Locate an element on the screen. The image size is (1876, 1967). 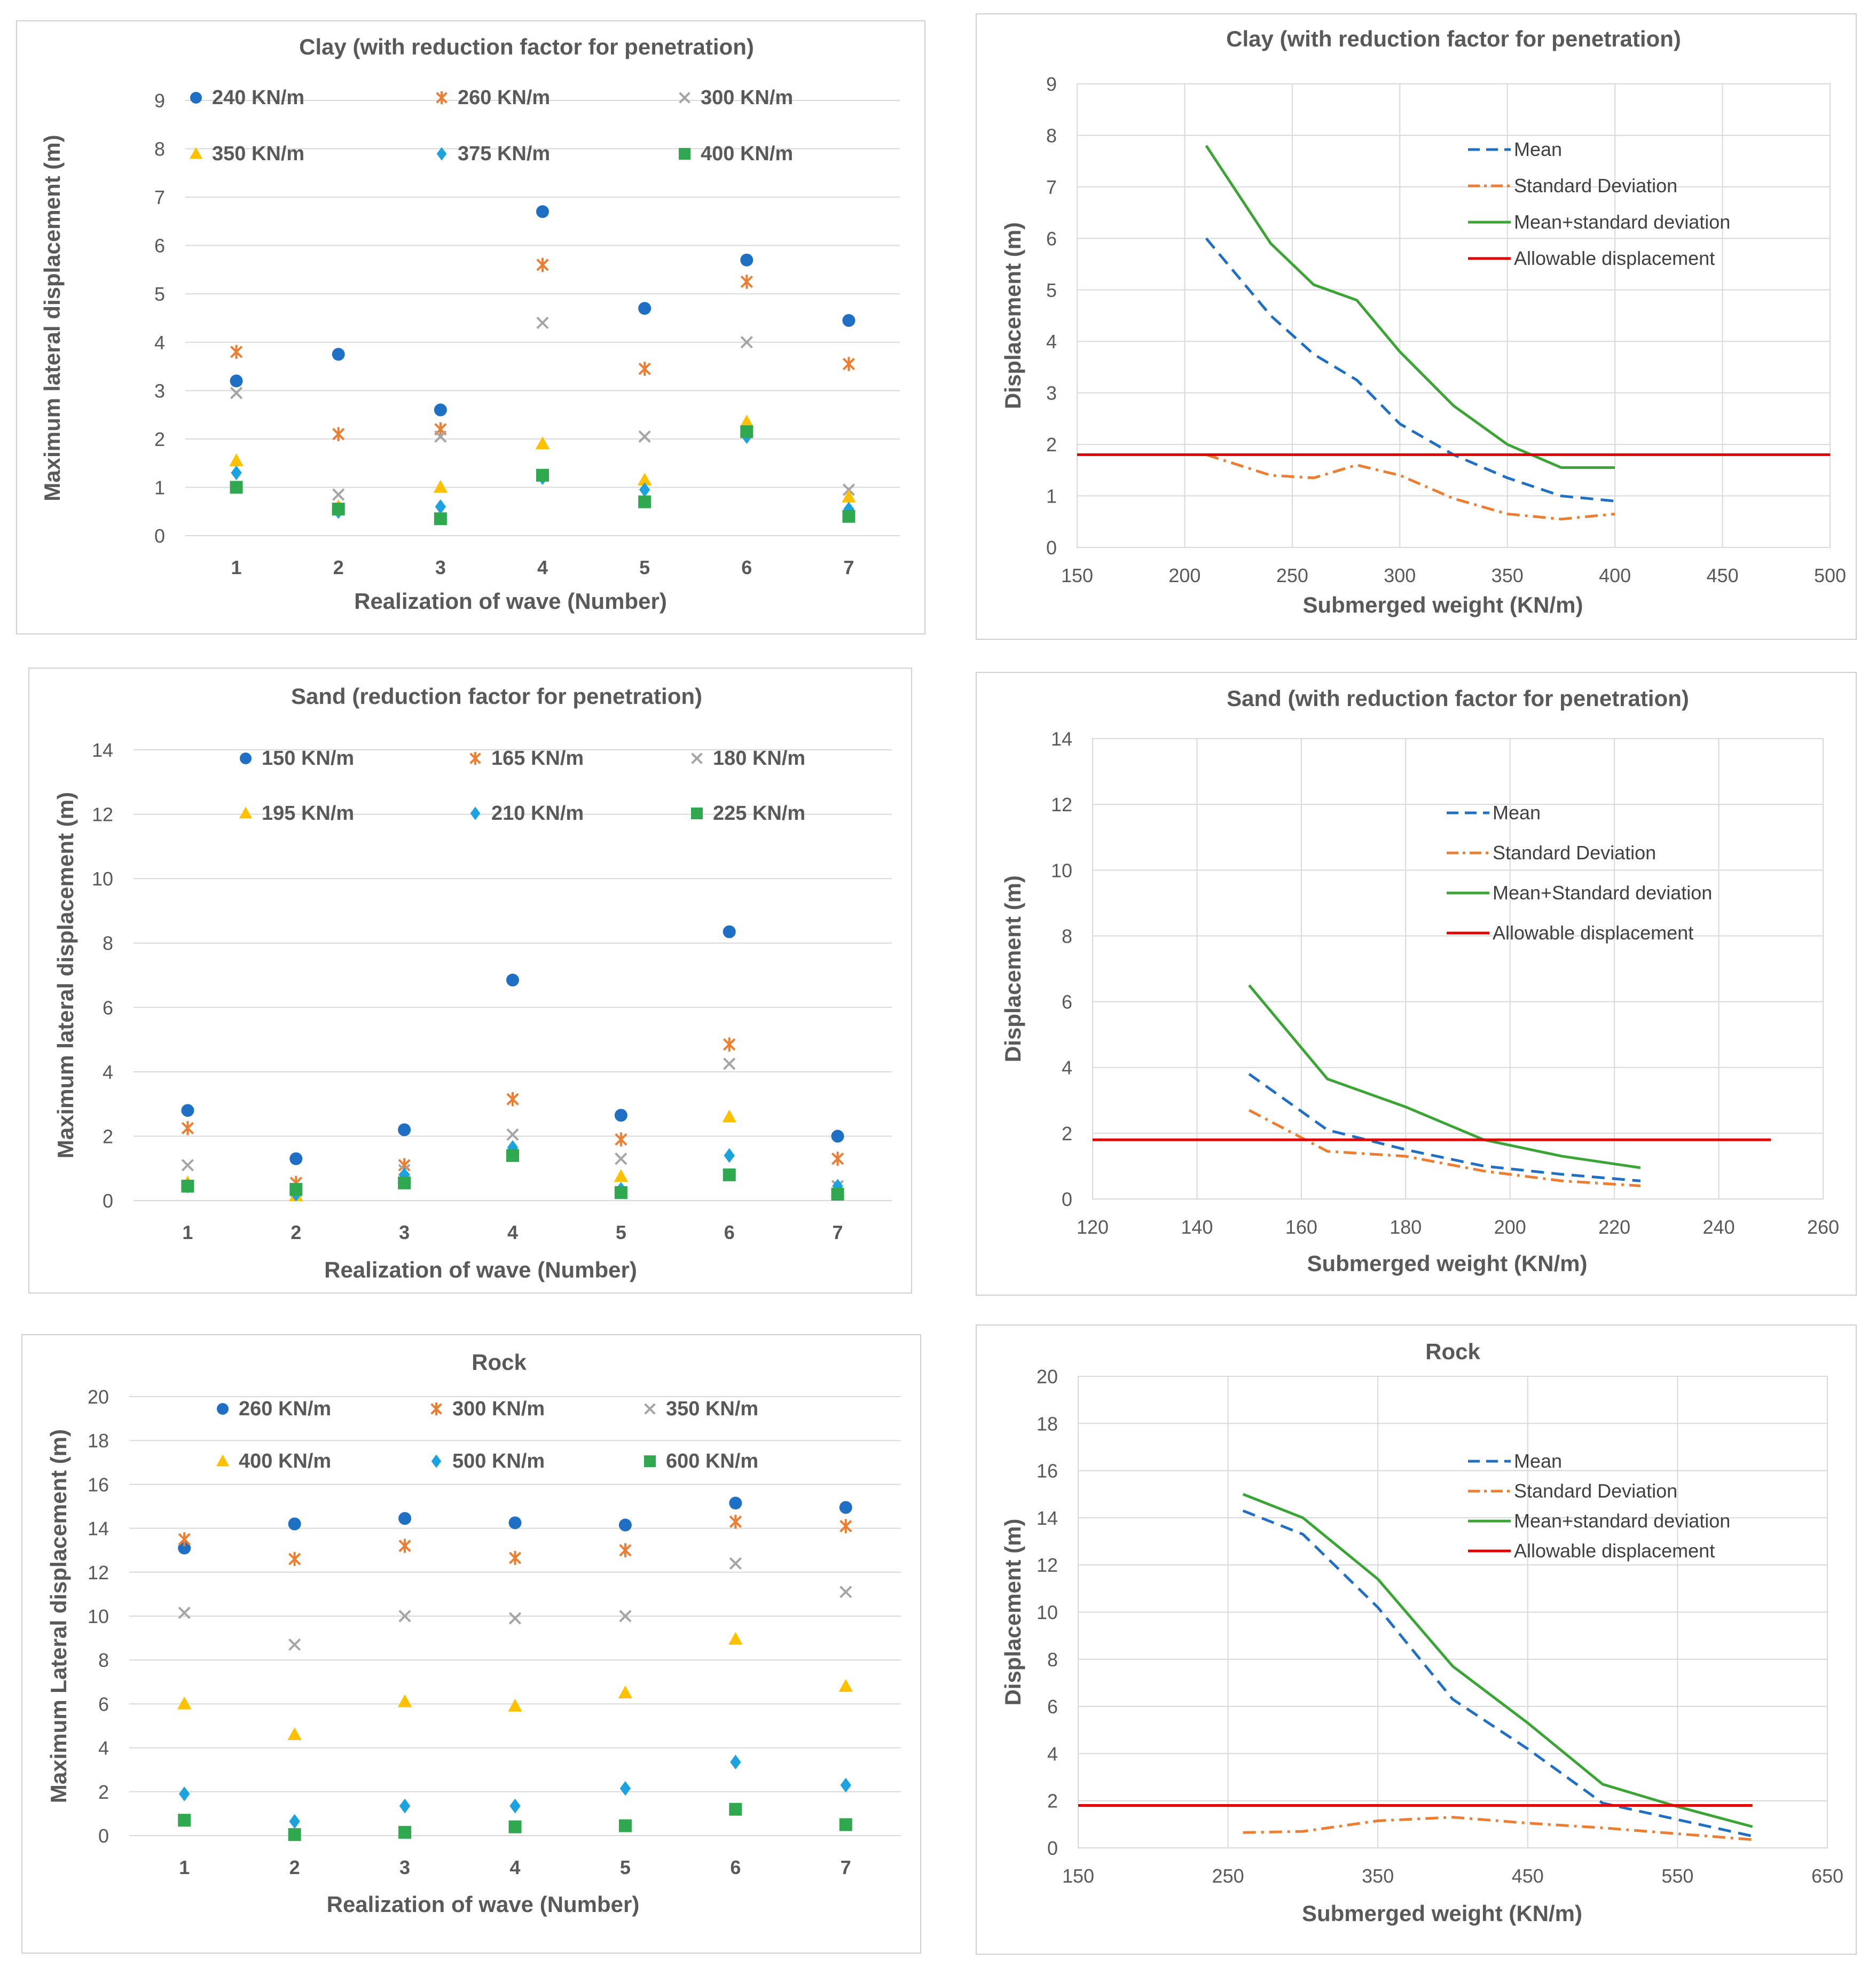
y-tick-label: 3 is located at coordinates (1051, 393).